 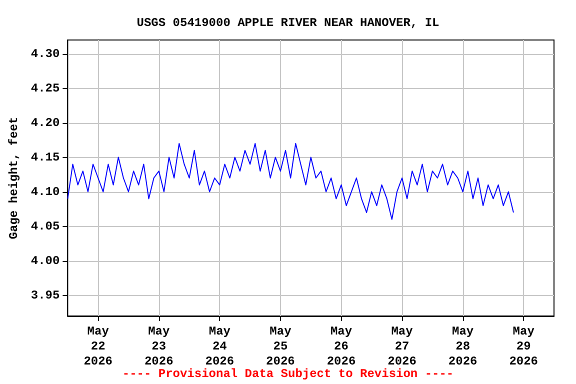 What do you see at coordinates (523, 346) in the screenshot?
I see `x-tick-label: May 29 2026` at bounding box center [523, 346].